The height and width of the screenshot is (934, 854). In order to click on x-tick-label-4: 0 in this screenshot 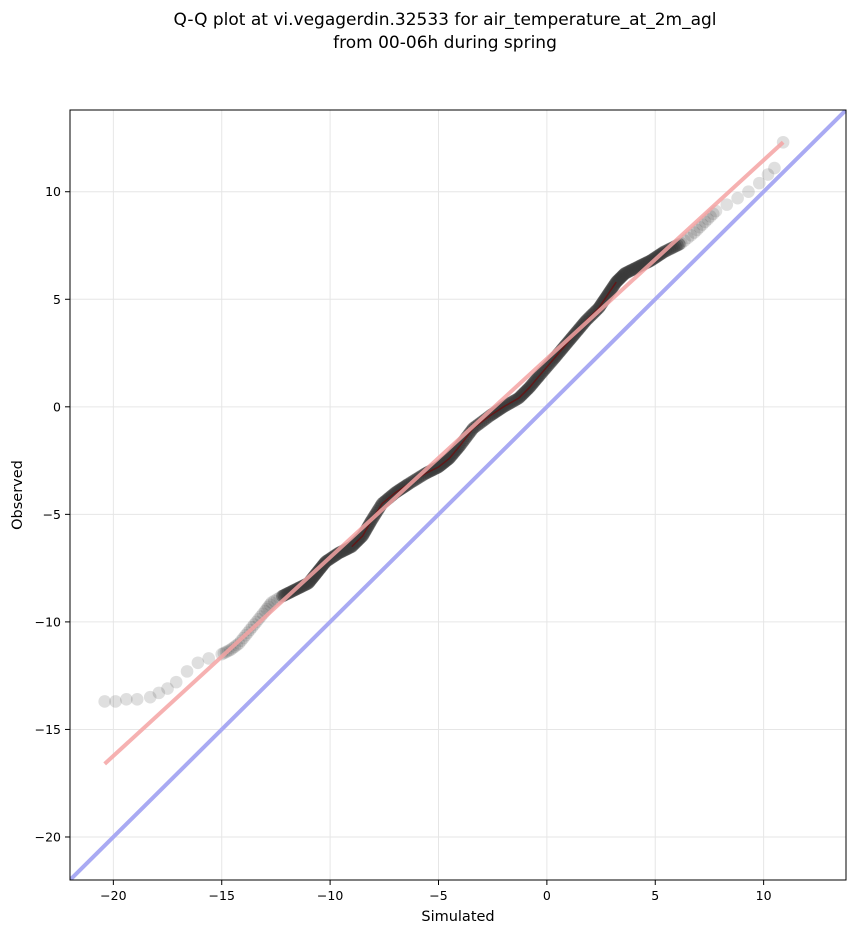, I will do `click(547, 895)`.